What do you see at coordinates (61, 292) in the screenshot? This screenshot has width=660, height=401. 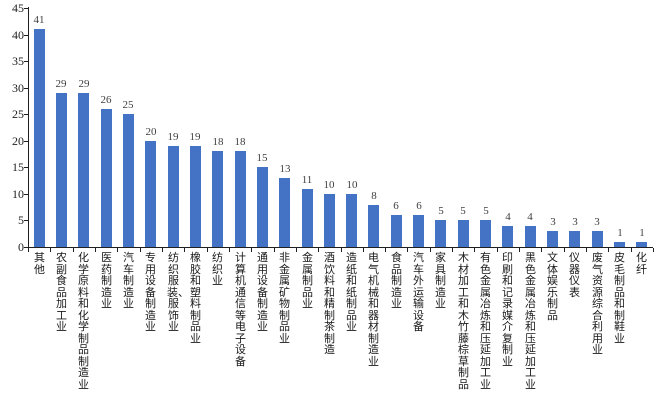 I see `x-axis-category-label: 农副食品加工业` at bounding box center [61, 292].